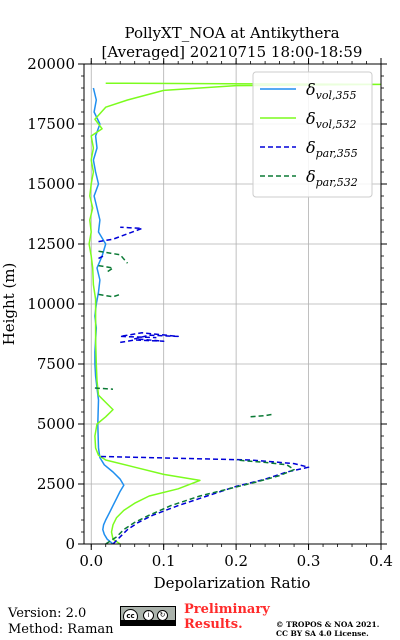 The image size is (400, 640). Describe the element at coordinates (70, 544) in the screenshot. I see `y-tick-label: 0` at that location.